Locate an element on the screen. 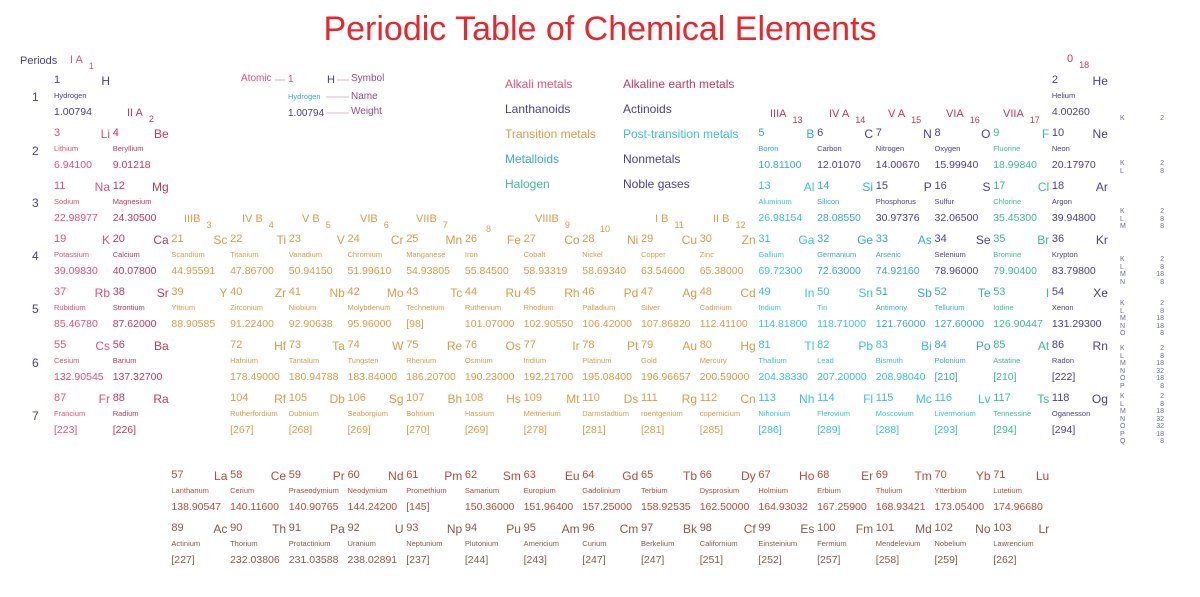 This screenshot has height=597, width=1200. element-cell-co: 27 Co Cobalt 58.93319 is located at coordinates (552, 258).